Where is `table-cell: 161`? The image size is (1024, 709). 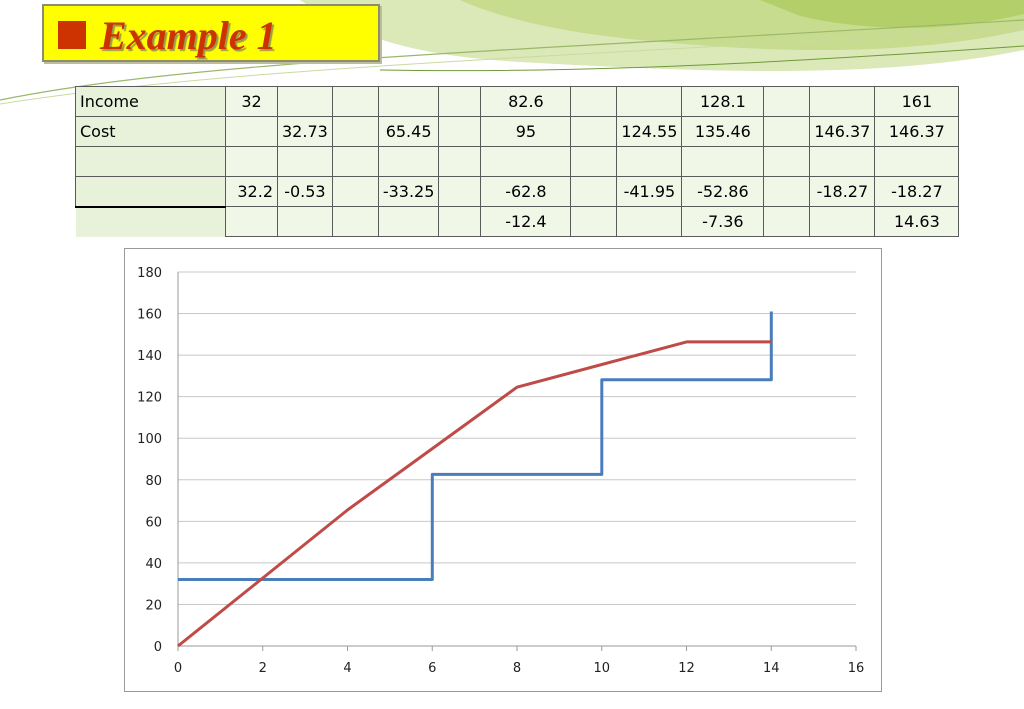 table-cell: 161 is located at coordinates (917, 101).